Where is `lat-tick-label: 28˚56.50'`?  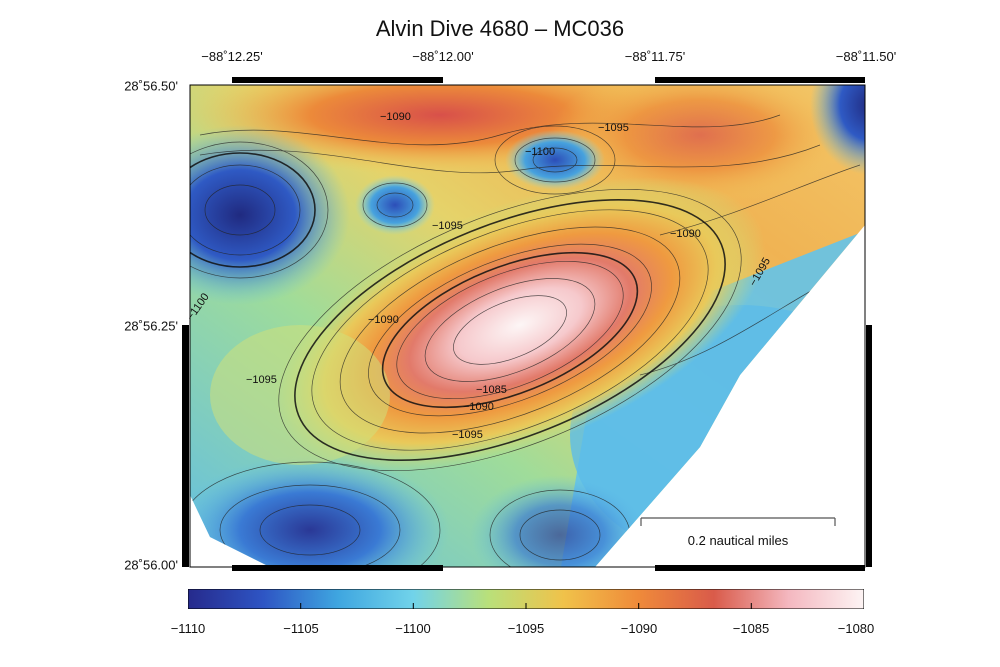 lat-tick-label: 28˚56.50' is located at coordinates (151, 86).